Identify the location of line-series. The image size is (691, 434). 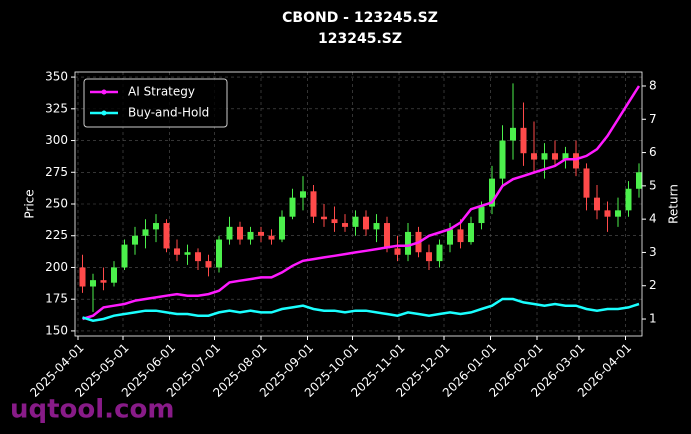
(361, 309).